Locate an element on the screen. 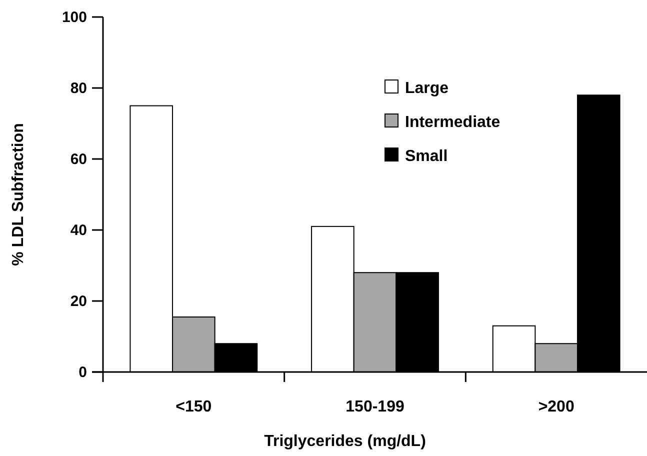 Image resolution: width=647 pixels, height=456 pixels. y-tick-label: 0 is located at coordinates (82, 372).